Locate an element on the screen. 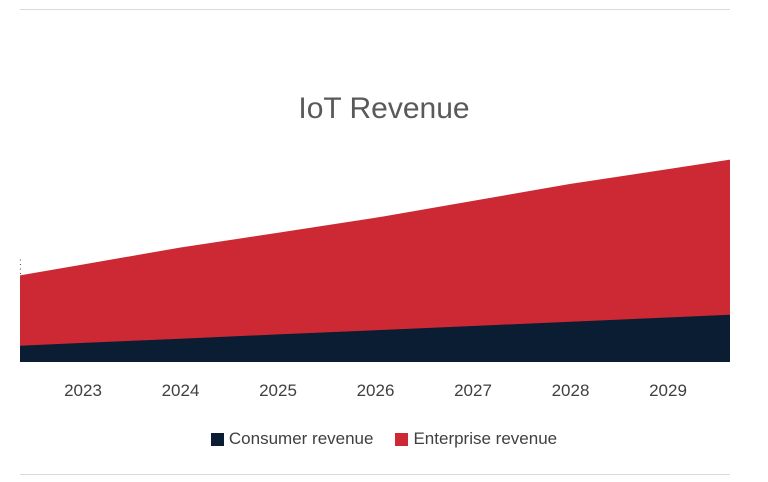  x-axis-ticks: 2023 2024 2025 2026 2027 2028 2029 is located at coordinates (375, 390).